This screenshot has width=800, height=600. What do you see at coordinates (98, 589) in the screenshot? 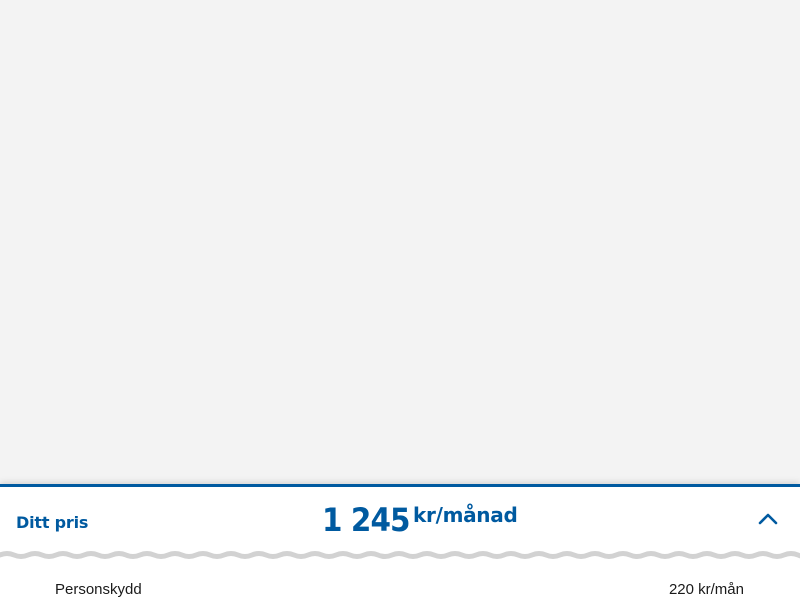
I see `breakdown-label: Personskydd` at bounding box center [98, 589].